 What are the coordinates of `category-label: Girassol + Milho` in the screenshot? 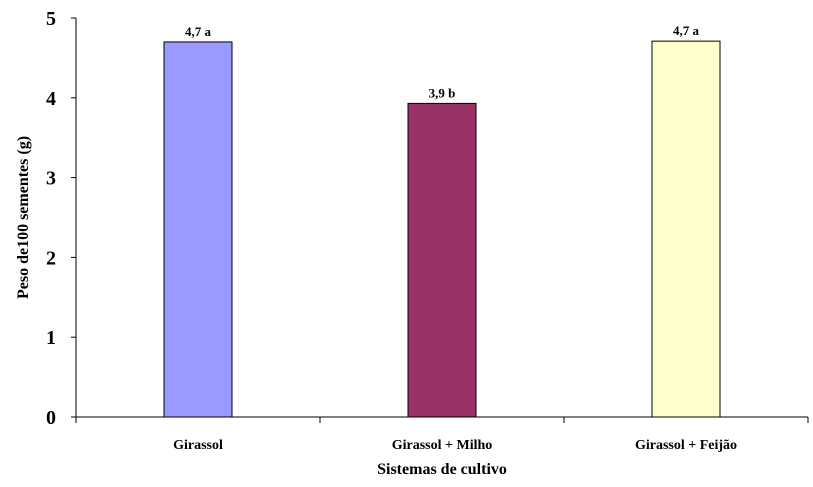 It's located at (442, 445).